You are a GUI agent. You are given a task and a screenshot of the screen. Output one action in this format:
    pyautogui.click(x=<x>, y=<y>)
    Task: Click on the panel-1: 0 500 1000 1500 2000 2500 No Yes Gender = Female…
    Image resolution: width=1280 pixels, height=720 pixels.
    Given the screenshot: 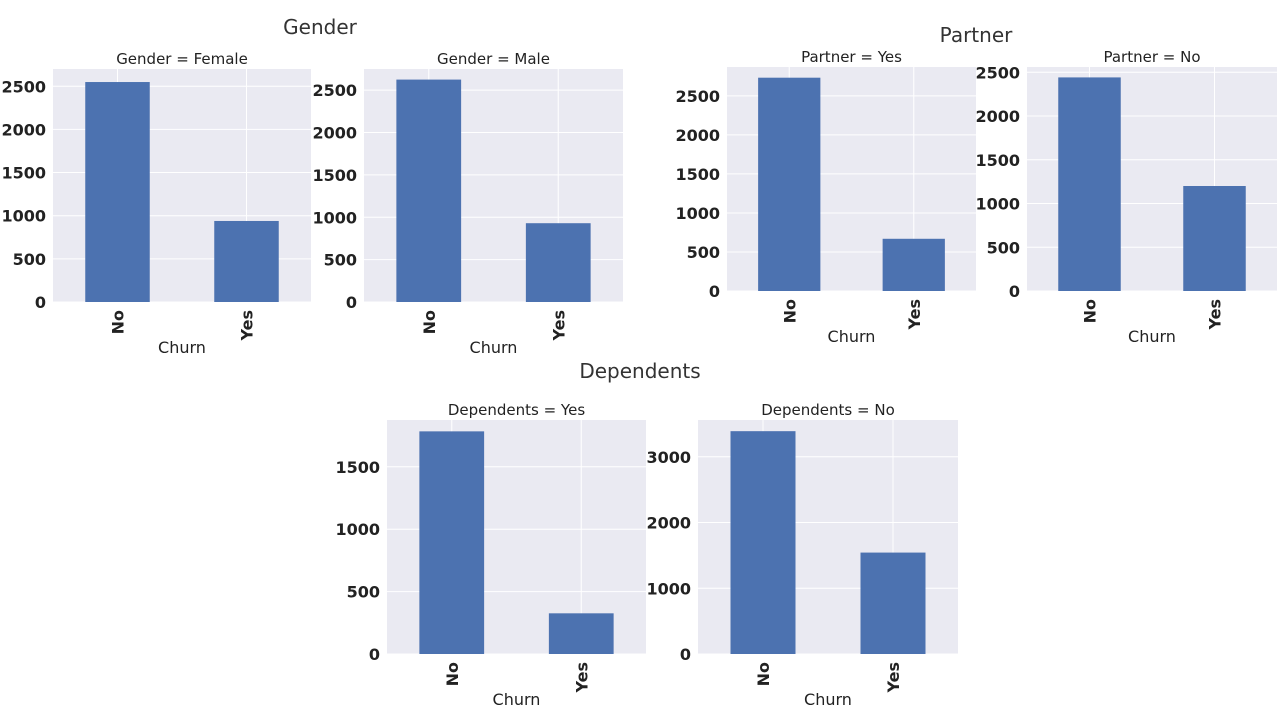 What is the action you would take?
    pyautogui.click(x=156, y=203)
    